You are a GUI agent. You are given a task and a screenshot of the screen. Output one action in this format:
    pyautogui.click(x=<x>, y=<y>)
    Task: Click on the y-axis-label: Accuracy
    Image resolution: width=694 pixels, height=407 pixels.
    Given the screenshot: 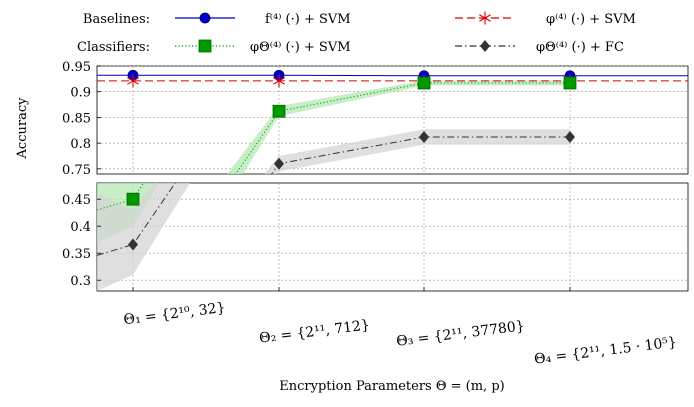 What is the action you would take?
    pyautogui.click(x=22, y=128)
    